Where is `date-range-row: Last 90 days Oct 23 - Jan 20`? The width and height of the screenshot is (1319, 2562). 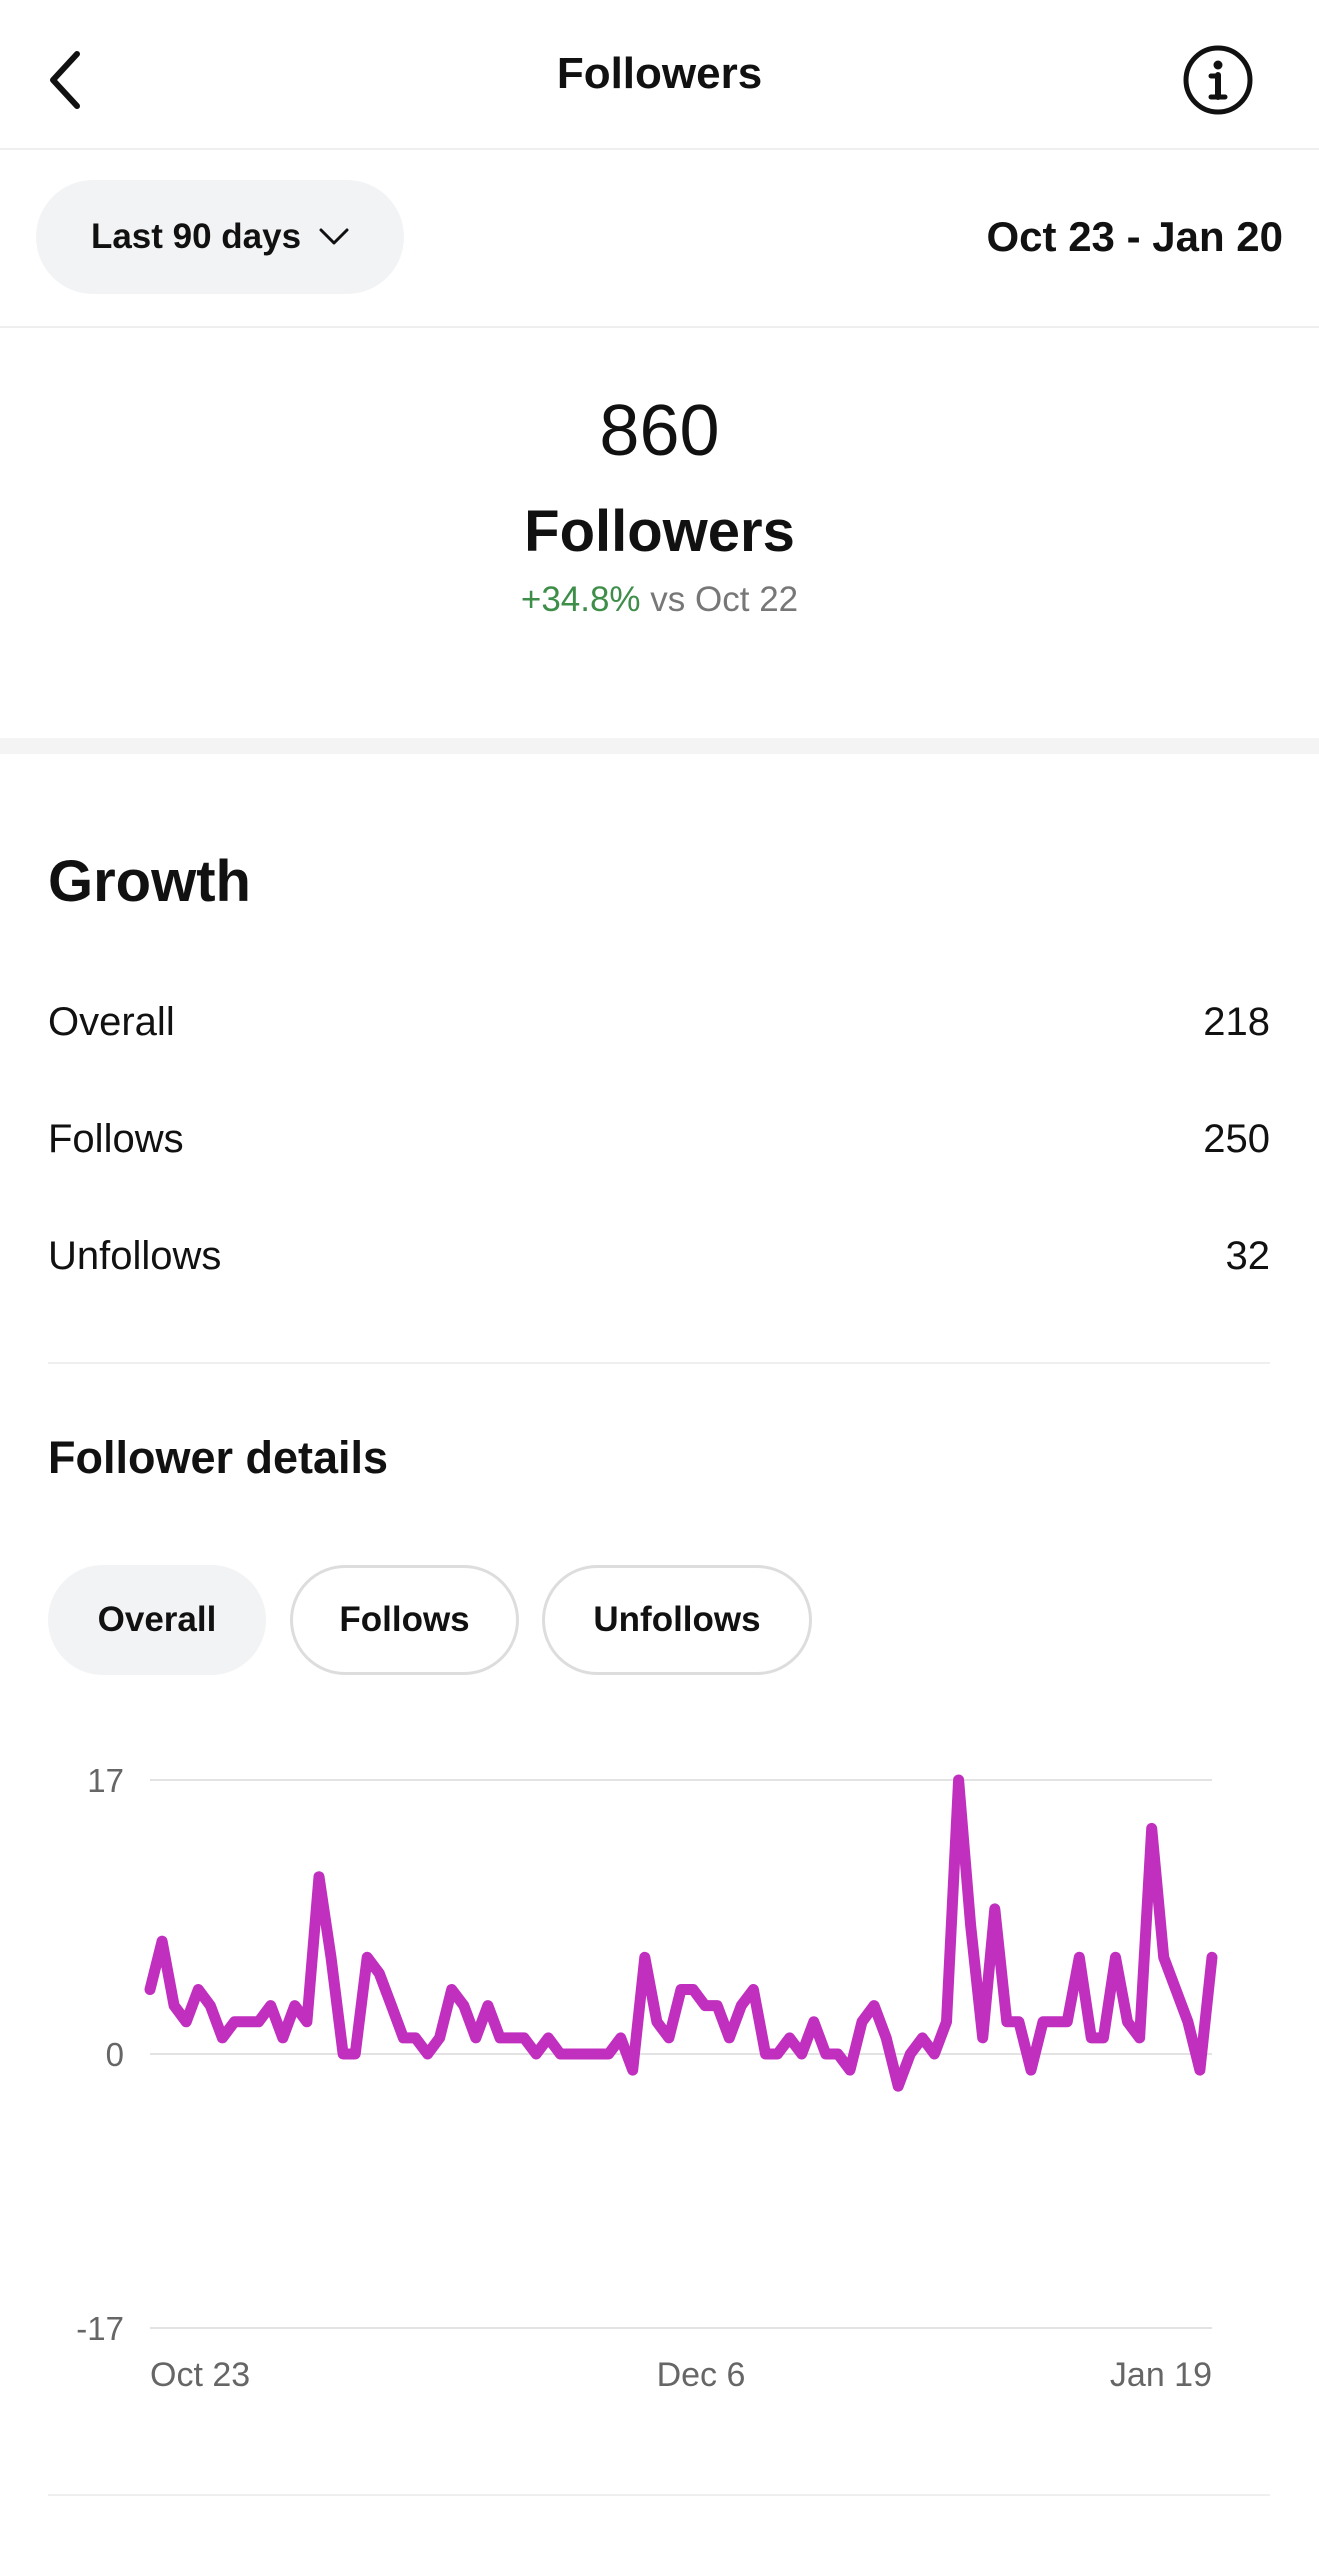
date-range-row: Last 90 days Oct 23 - Jan 20 is located at coordinates (659, 239).